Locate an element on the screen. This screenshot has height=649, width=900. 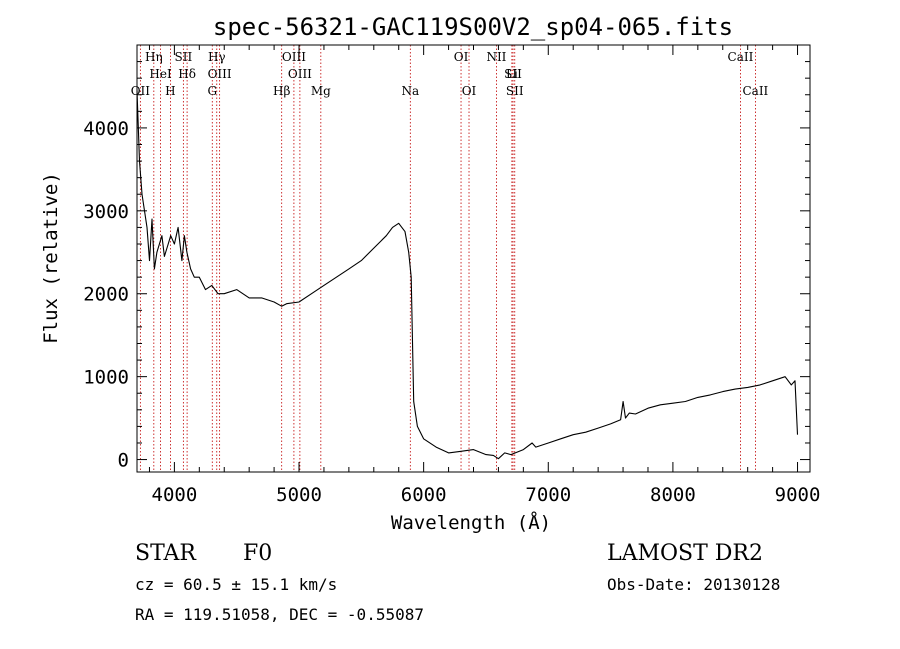
x-tick-label: 4000 is located at coordinates (175, 495).